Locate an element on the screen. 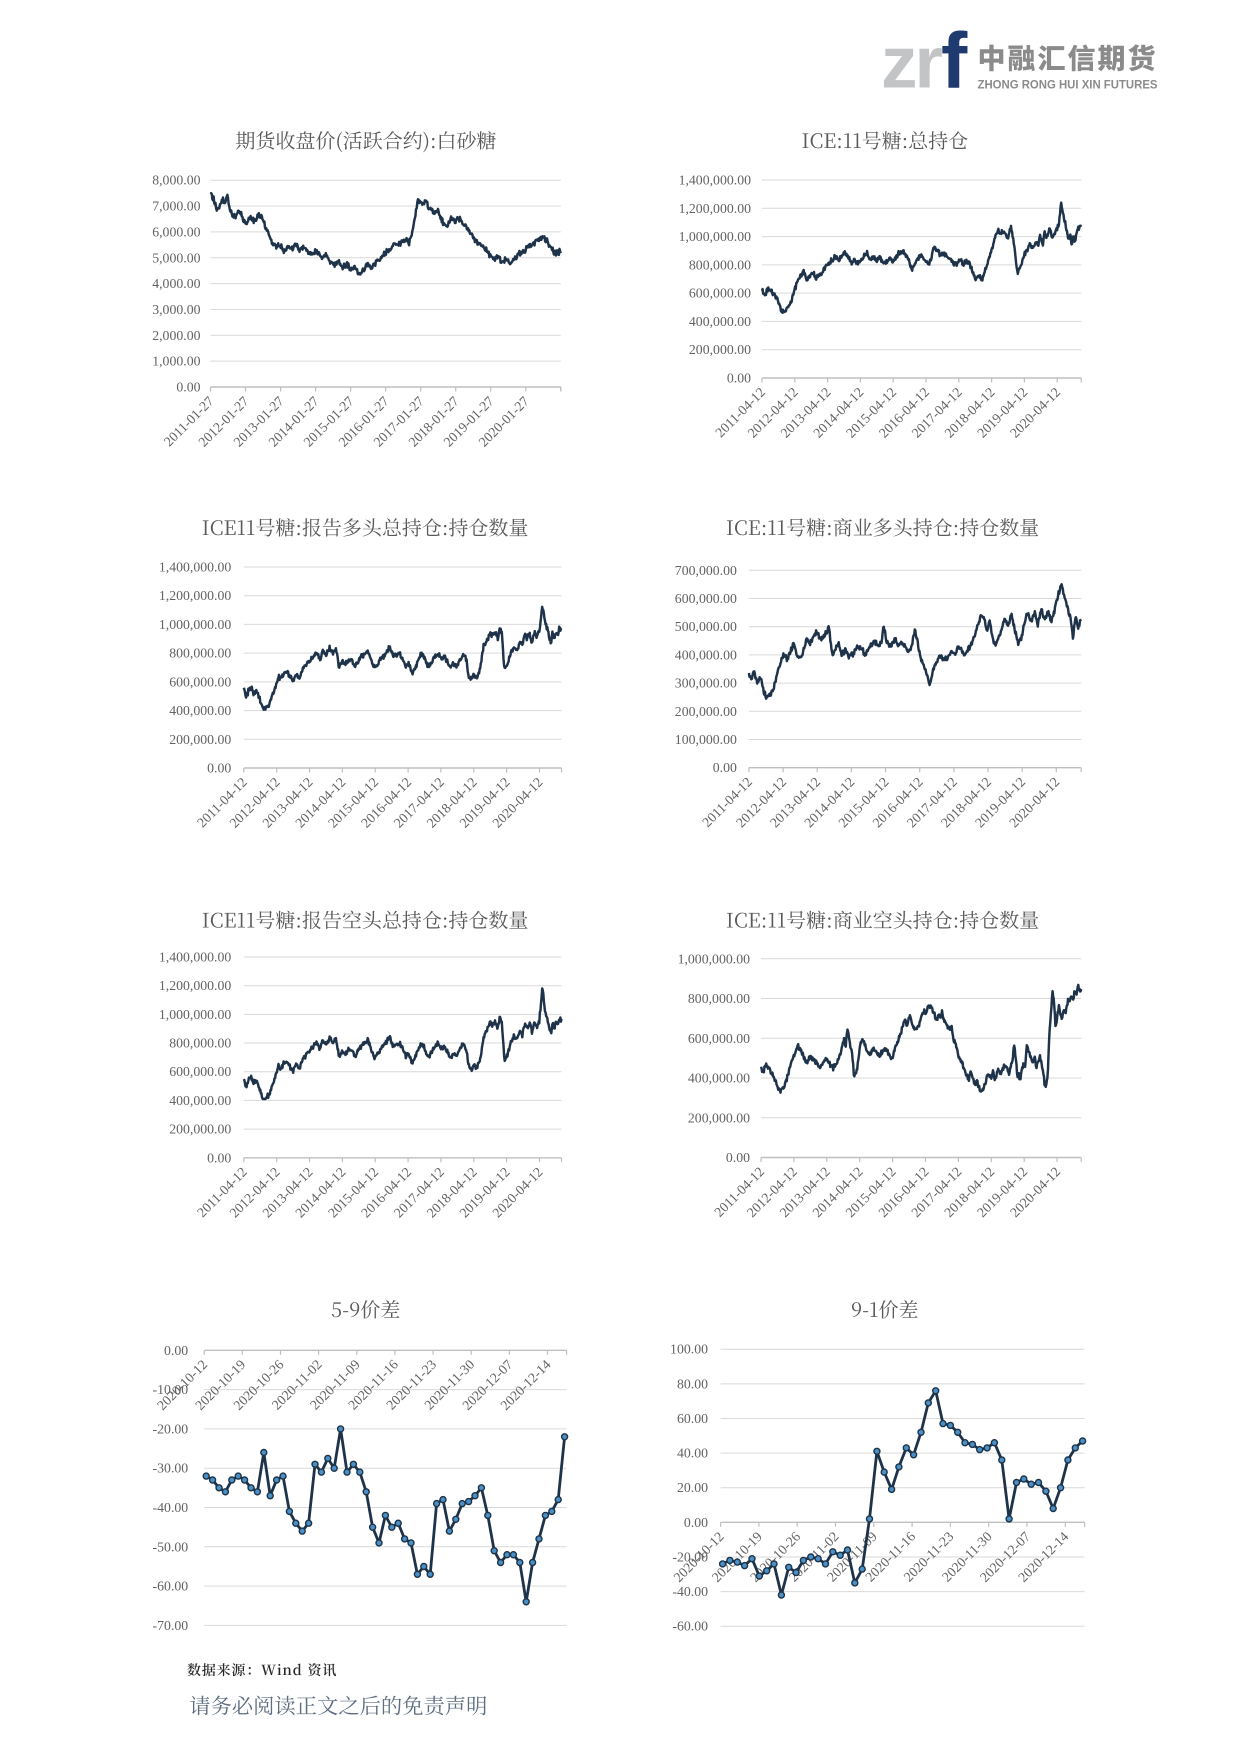 The width and height of the screenshot is (1240, 1753). svg-text: 100,000.00 is located at coordinates (706, 739).